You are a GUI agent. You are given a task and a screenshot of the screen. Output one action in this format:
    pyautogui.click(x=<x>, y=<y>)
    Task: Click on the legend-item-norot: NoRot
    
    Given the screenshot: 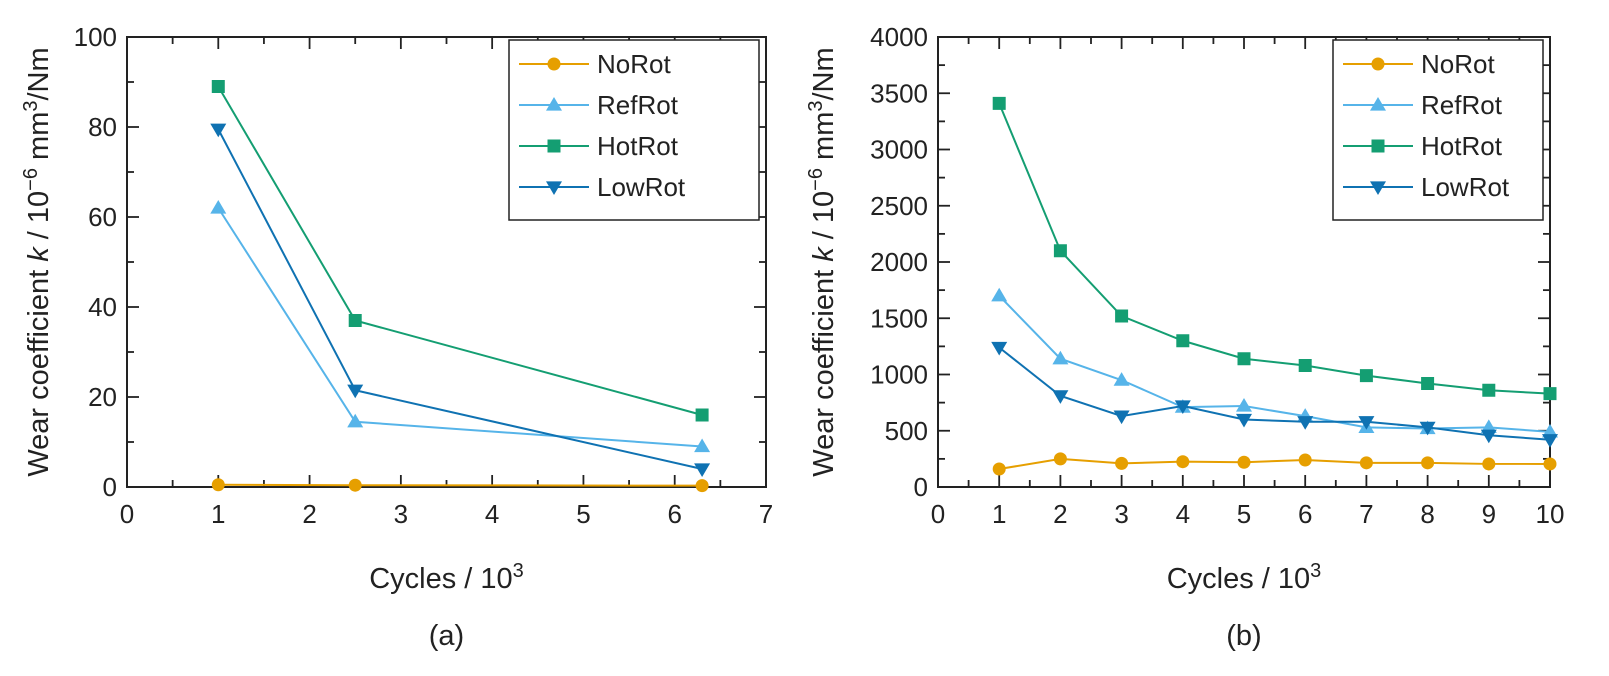 What is the action you would take?
    pyautogui.click(x=595, y=64)
    